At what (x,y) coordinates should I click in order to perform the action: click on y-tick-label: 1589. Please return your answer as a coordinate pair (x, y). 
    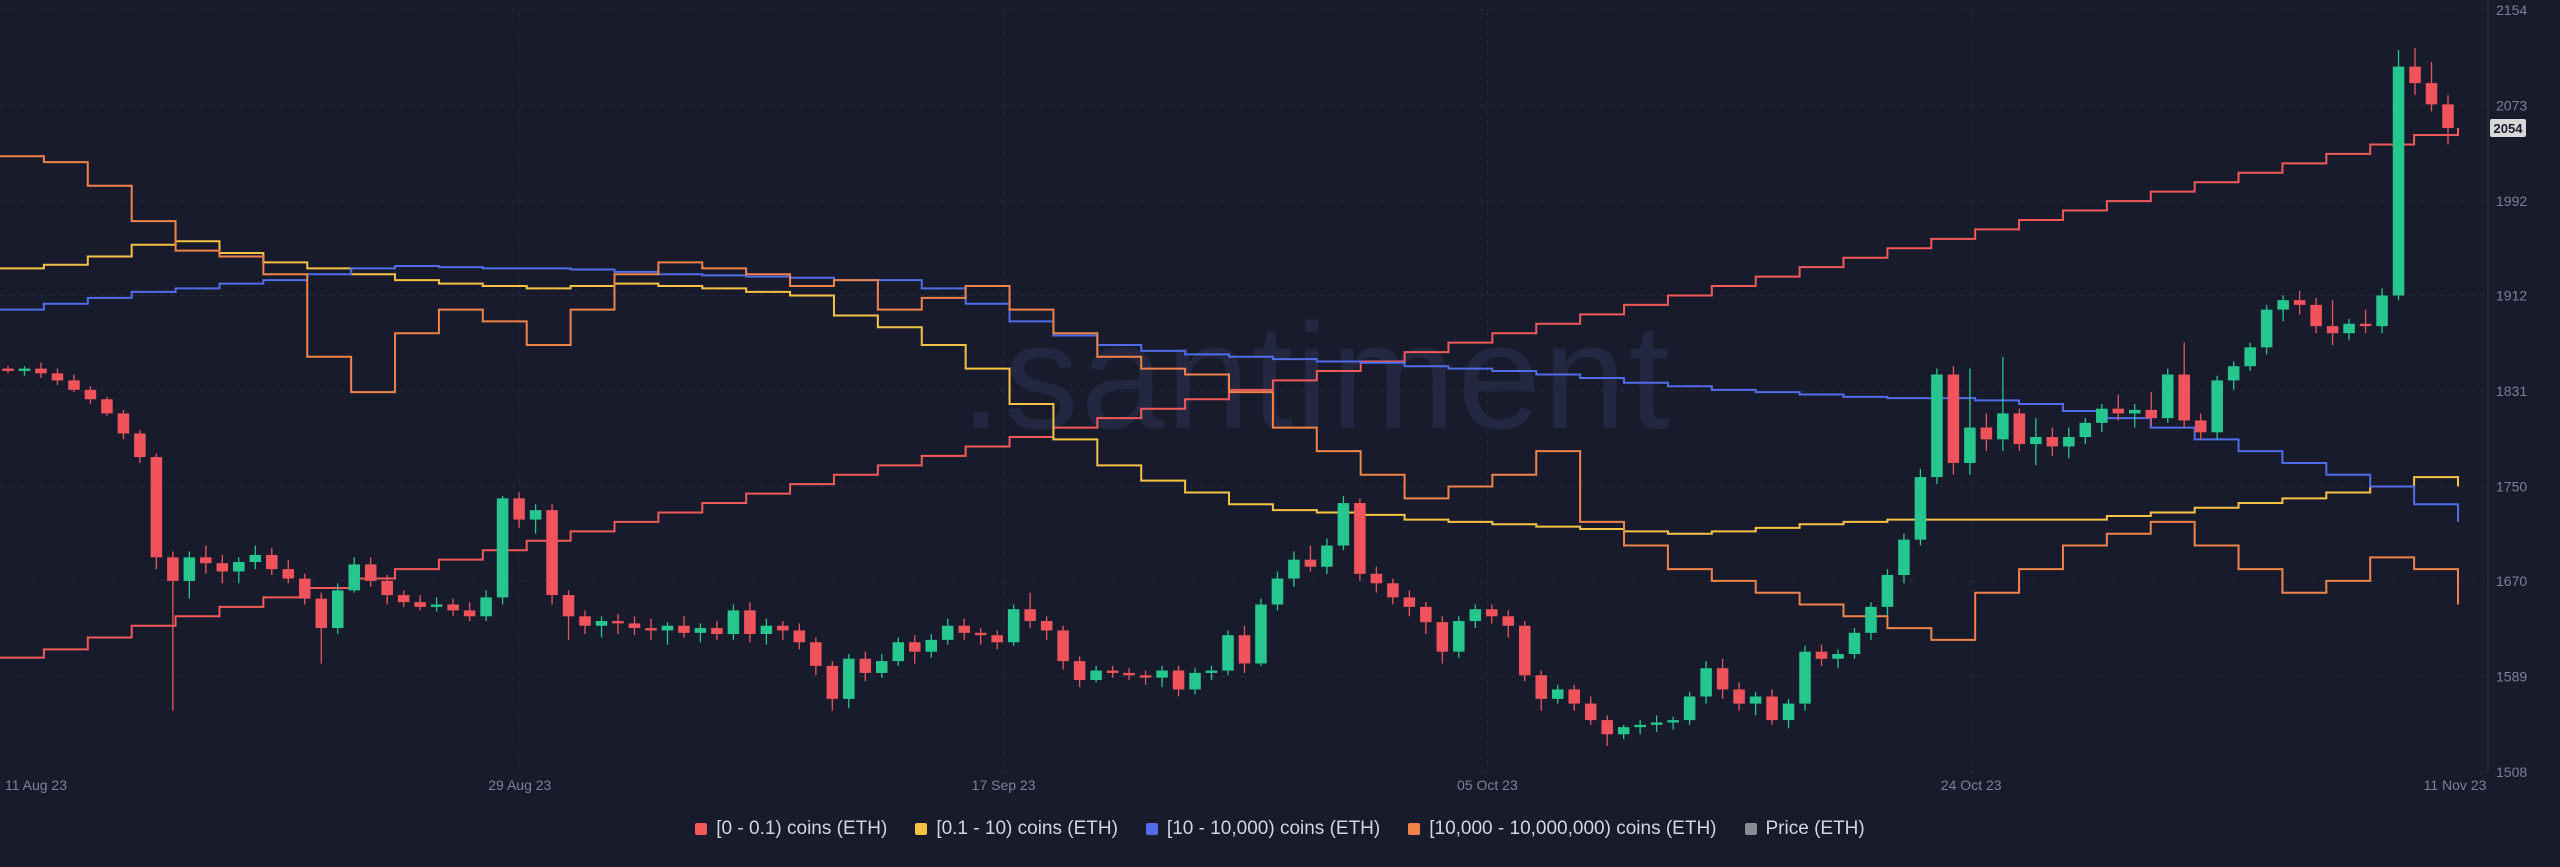
    Looking at the image, I should click on (2511, 676).